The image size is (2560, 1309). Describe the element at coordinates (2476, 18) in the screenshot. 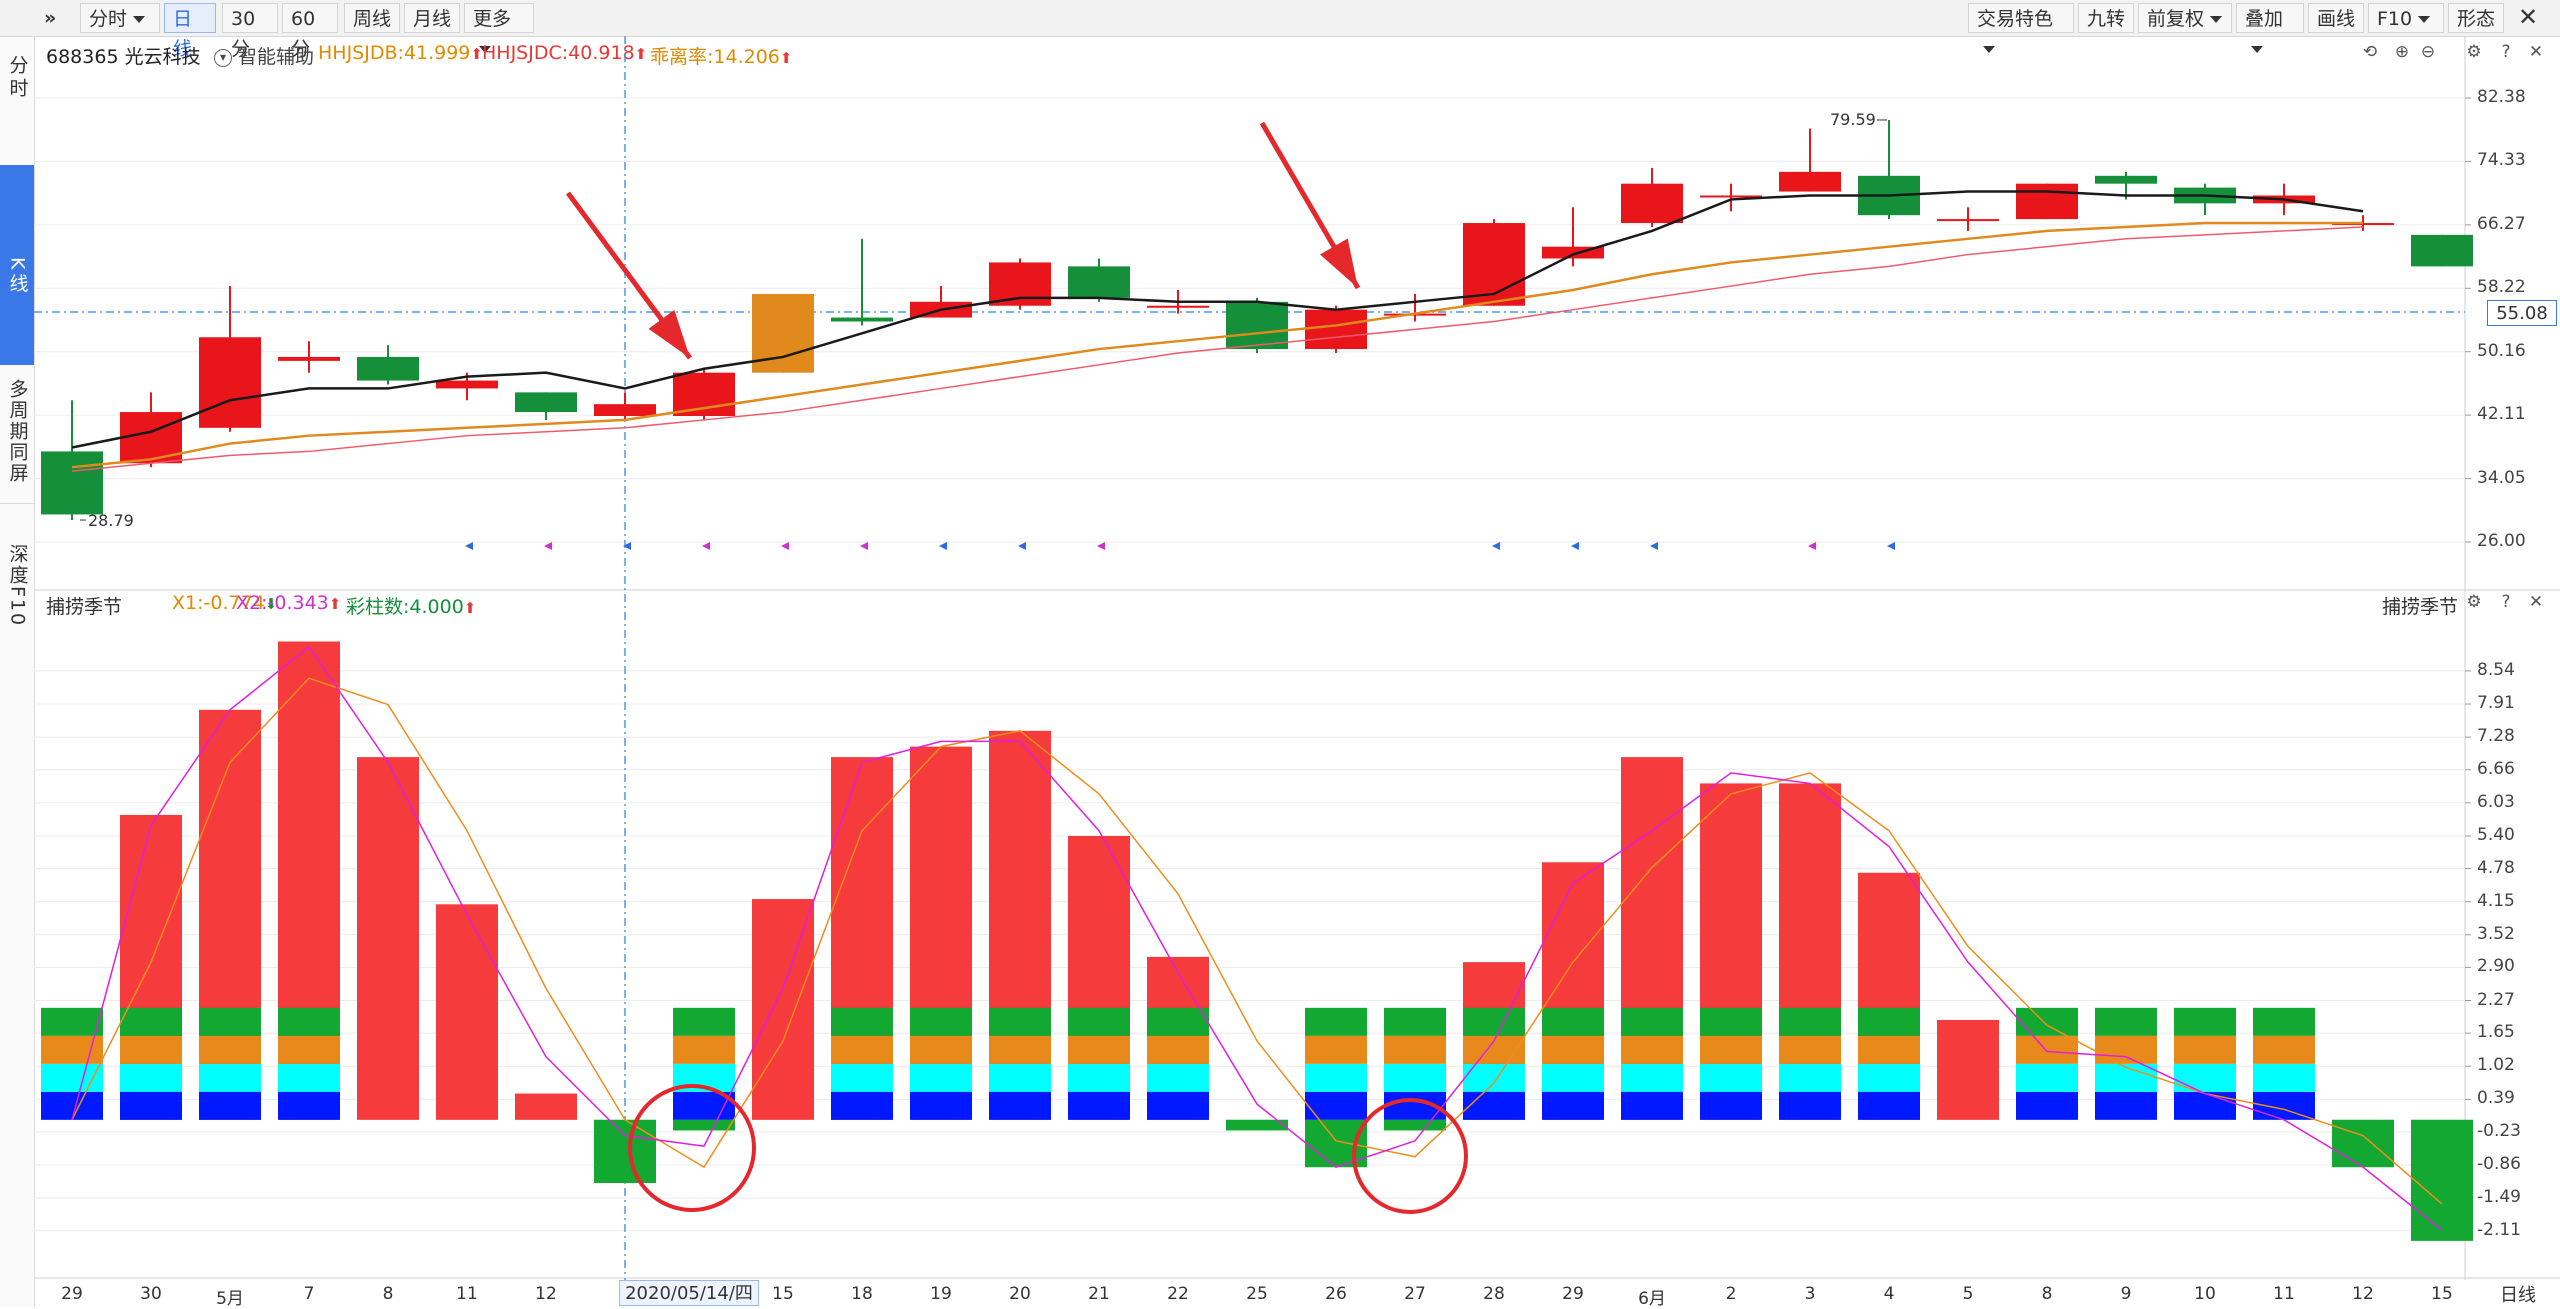

I see `pattern-button: 形态` at that location.